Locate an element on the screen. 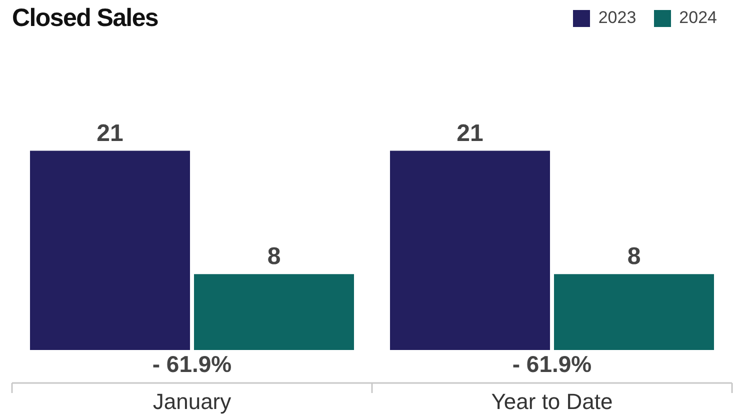  legend-label: 2024 is located at coordinates (698, 18).